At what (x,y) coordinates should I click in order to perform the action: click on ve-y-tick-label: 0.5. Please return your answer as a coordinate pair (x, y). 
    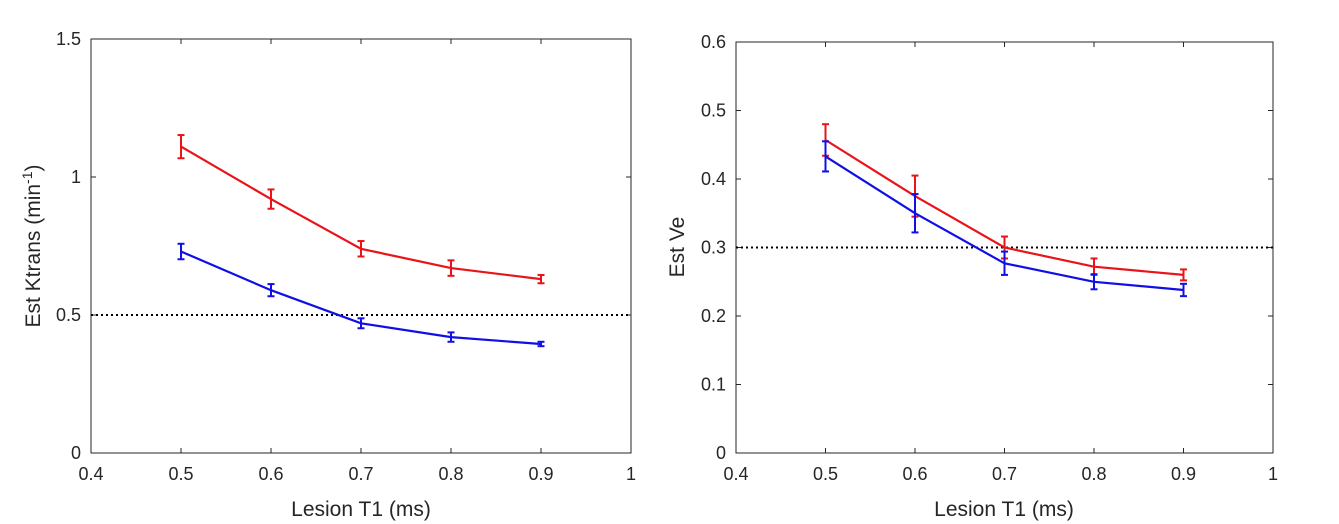
    Looking at the image, I should click on (713, 111).